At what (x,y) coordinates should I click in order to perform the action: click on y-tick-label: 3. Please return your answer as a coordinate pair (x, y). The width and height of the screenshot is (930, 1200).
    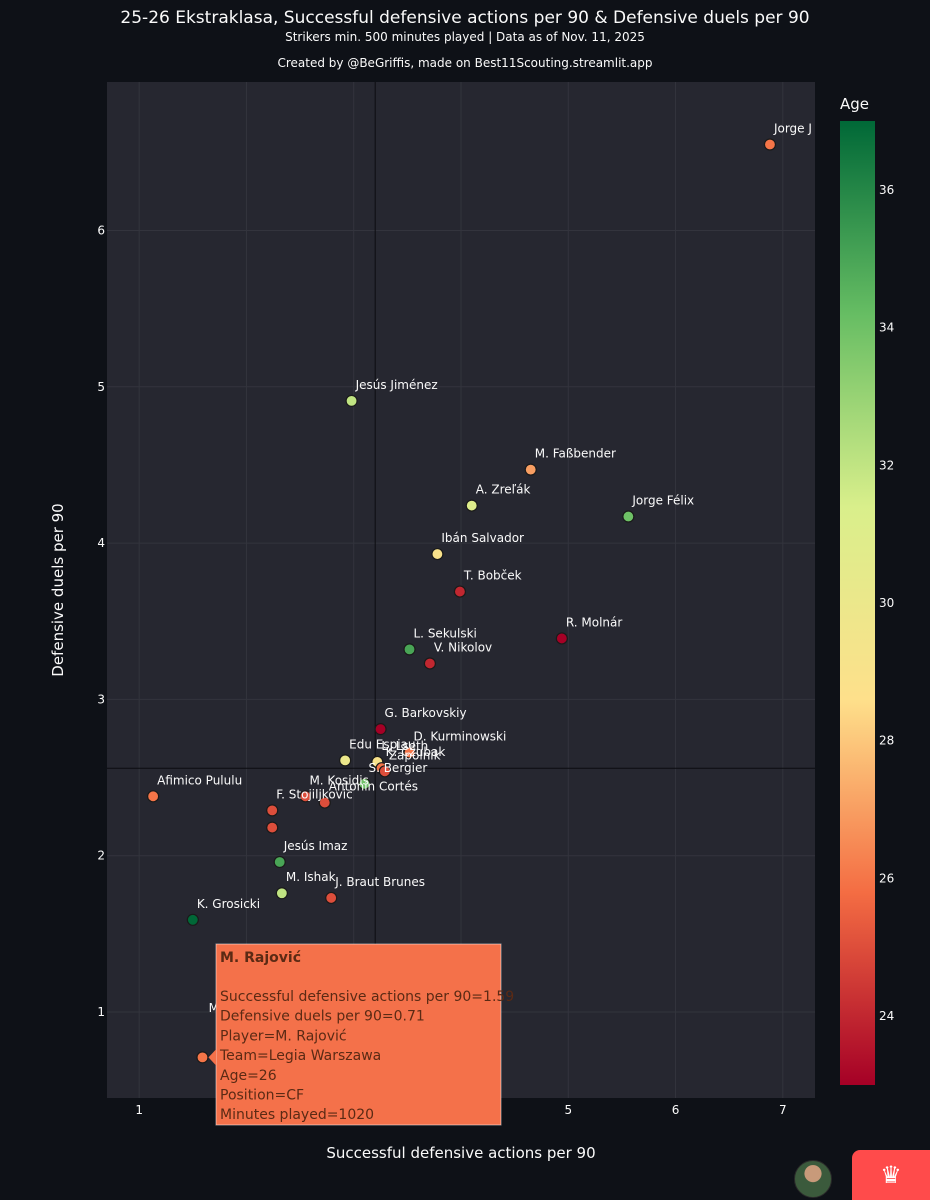
    Looking at the image, I should click on (101, 699).